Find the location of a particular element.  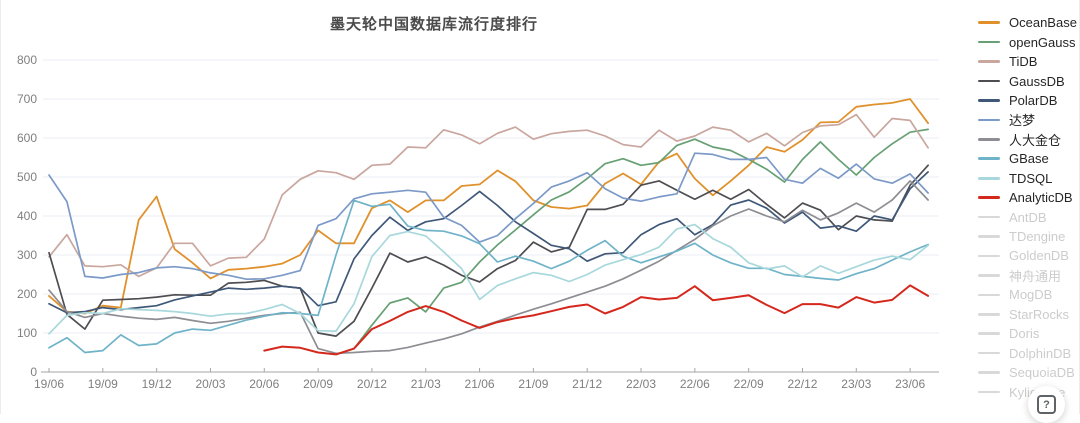

legend-item-TiDB: TiDB is located at coordinates (1027, 61).